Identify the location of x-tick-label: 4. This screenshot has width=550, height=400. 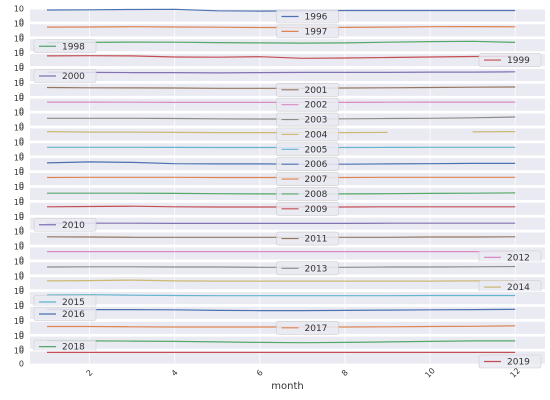
(175, 373).